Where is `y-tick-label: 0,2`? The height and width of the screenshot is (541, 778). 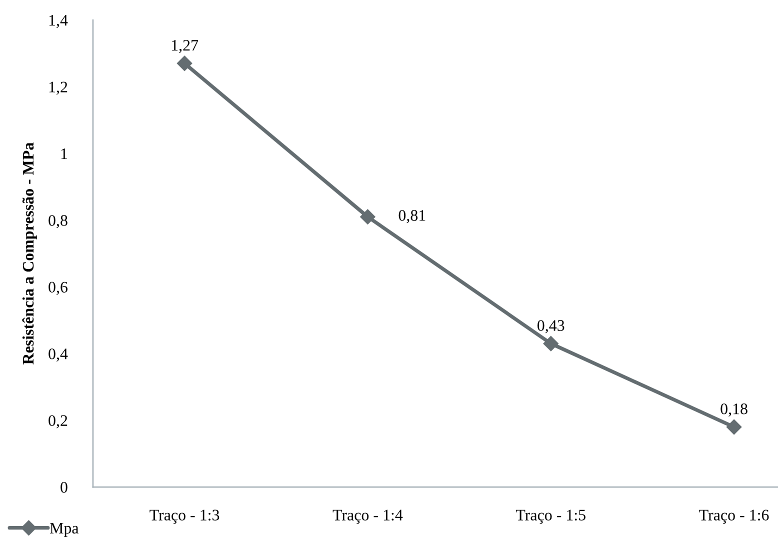
y-tick-label: 0,2 is located at coordinates (58, 421).